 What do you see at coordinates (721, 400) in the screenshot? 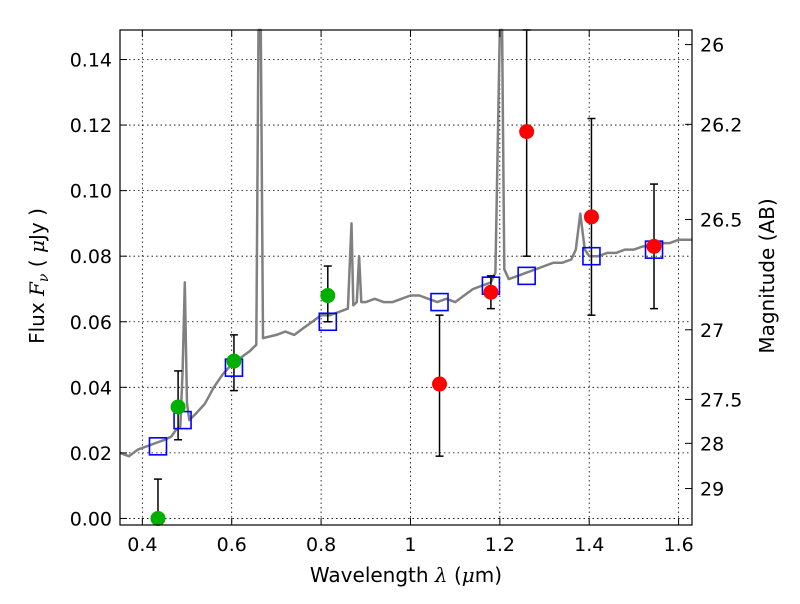
I see `mag-tick-label: 27.5` at bounding box center [721, 400].